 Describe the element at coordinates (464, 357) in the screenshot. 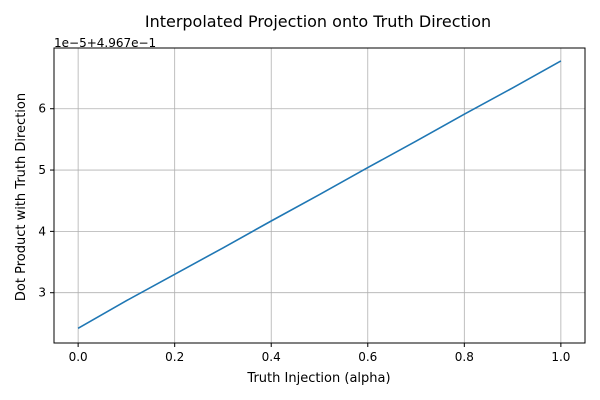

I see `x-tick-label: 0.8` at that location.